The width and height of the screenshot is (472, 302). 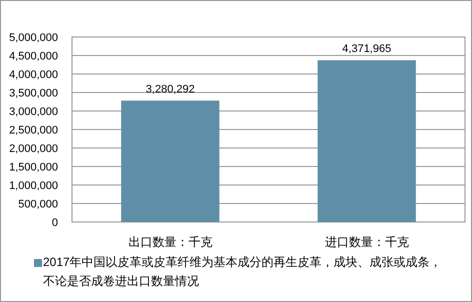 What do you see at coordinates (366, 242) in the screenshot?
I see `x-tick-label: 进口数量：千克` at bounding box center [366, 242].